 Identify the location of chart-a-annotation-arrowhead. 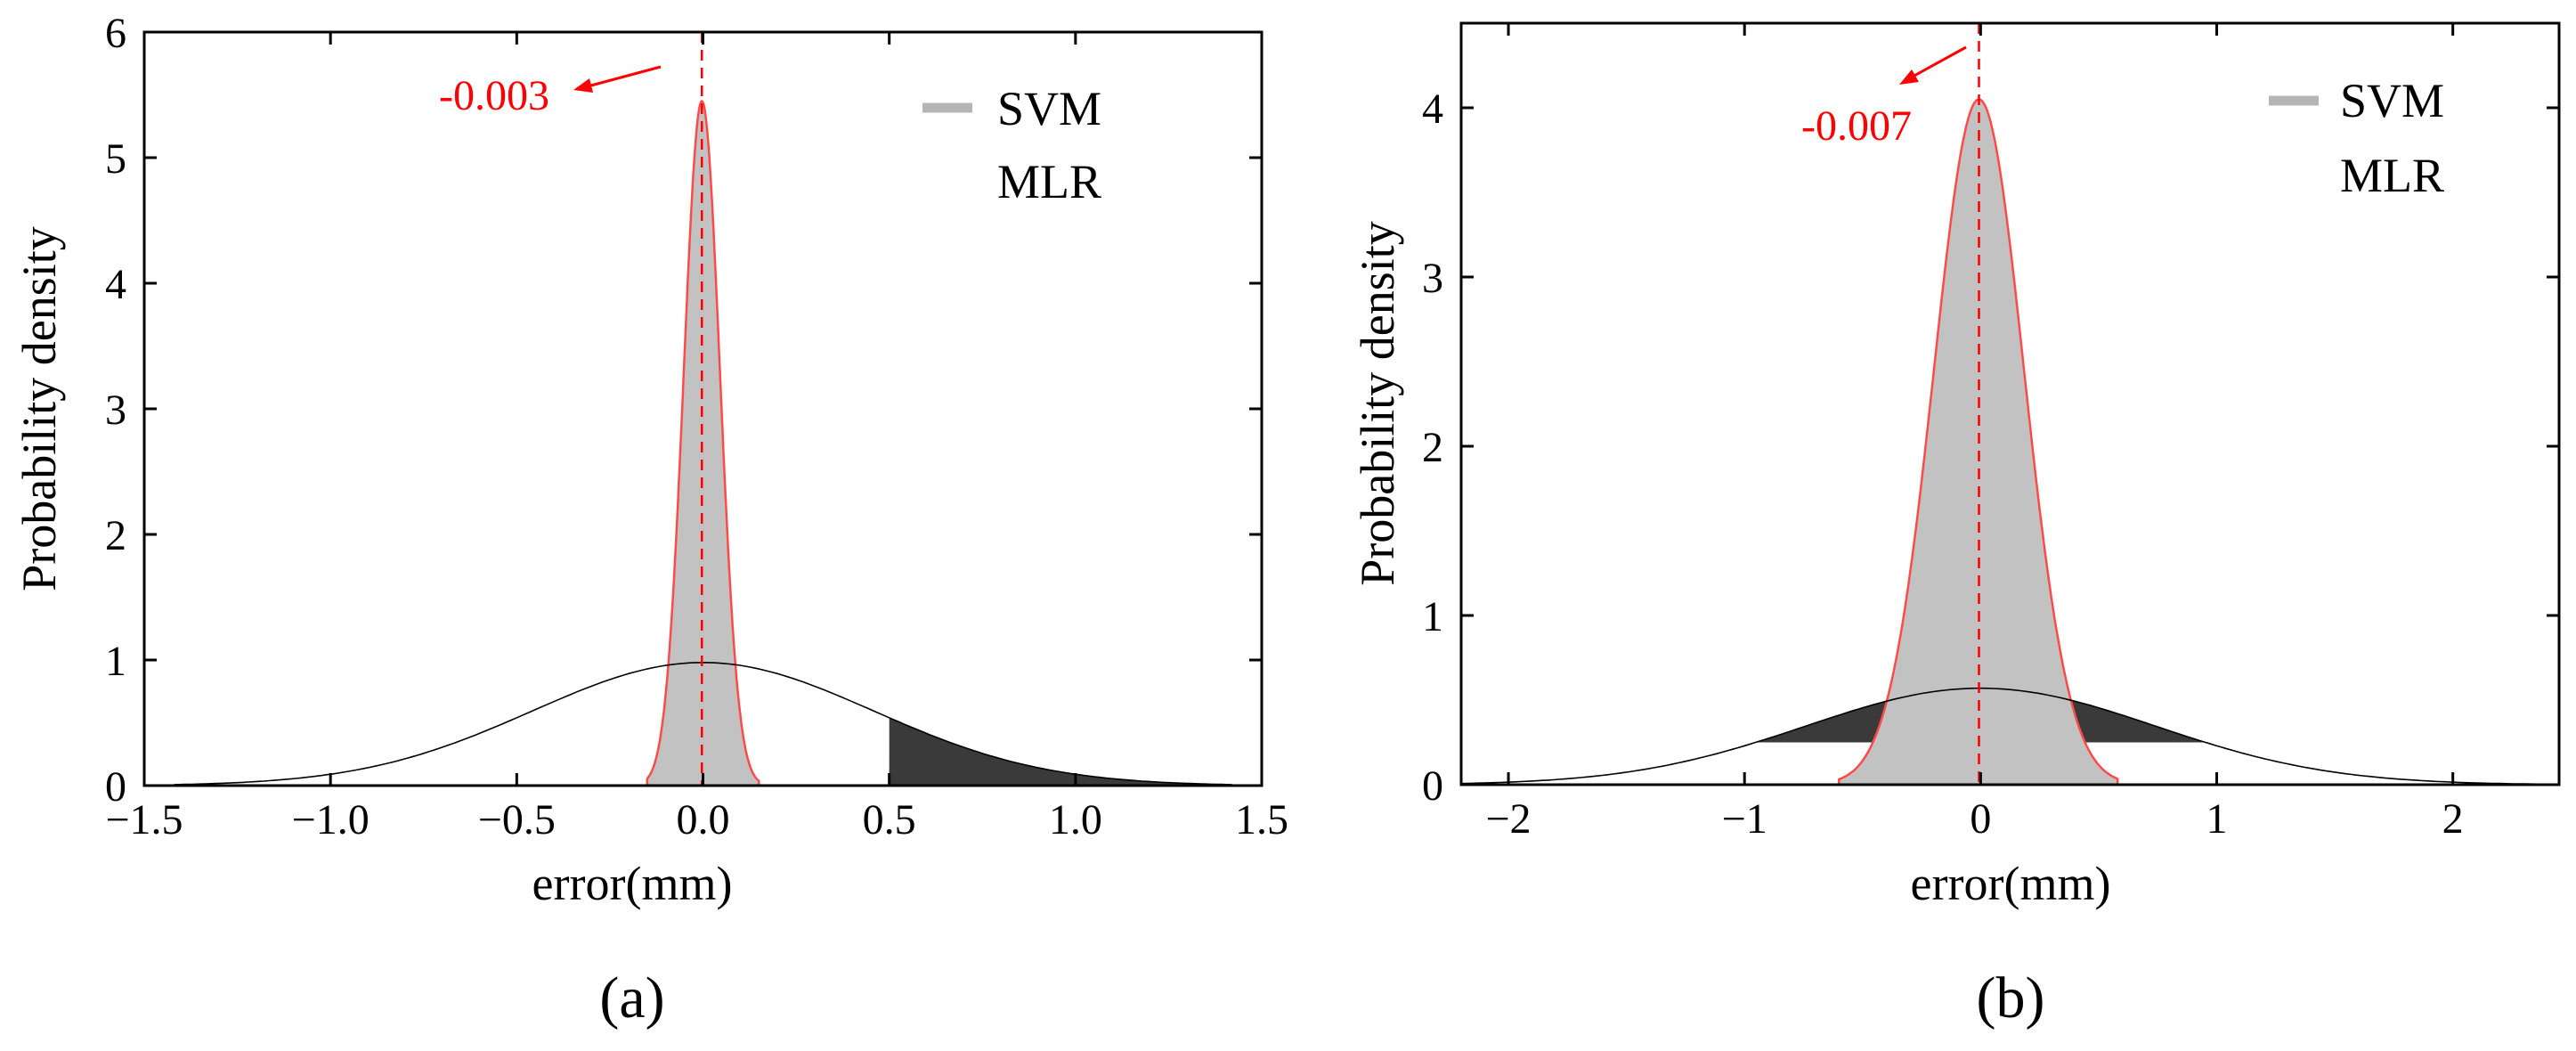
(583, 85).